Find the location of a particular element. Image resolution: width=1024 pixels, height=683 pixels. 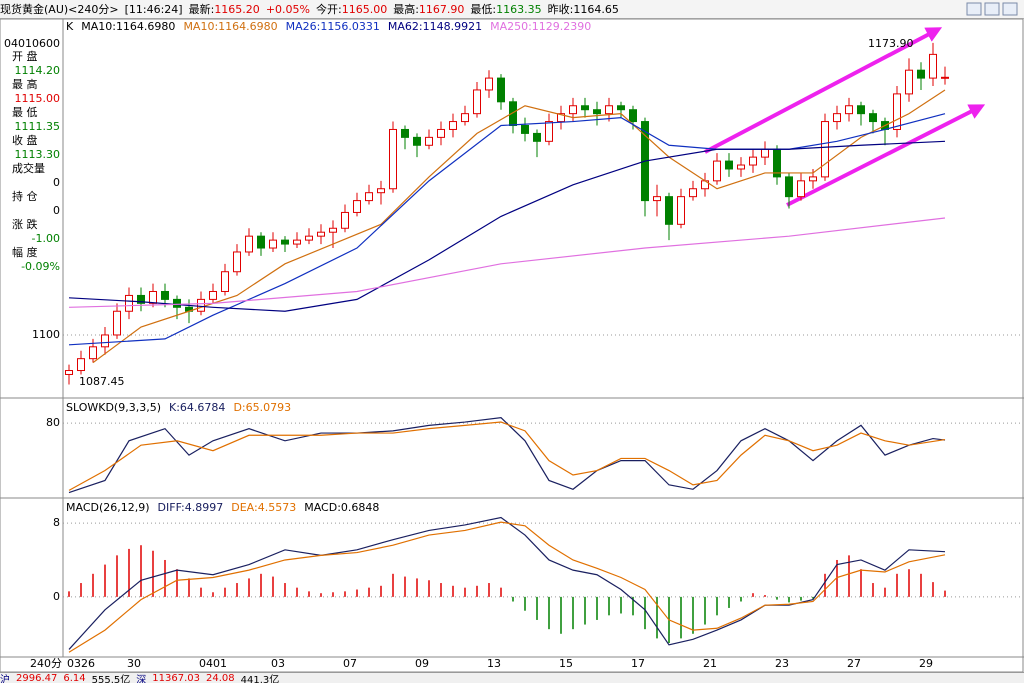

status-item: 441.3亿 is located at coordinates (260, 679).